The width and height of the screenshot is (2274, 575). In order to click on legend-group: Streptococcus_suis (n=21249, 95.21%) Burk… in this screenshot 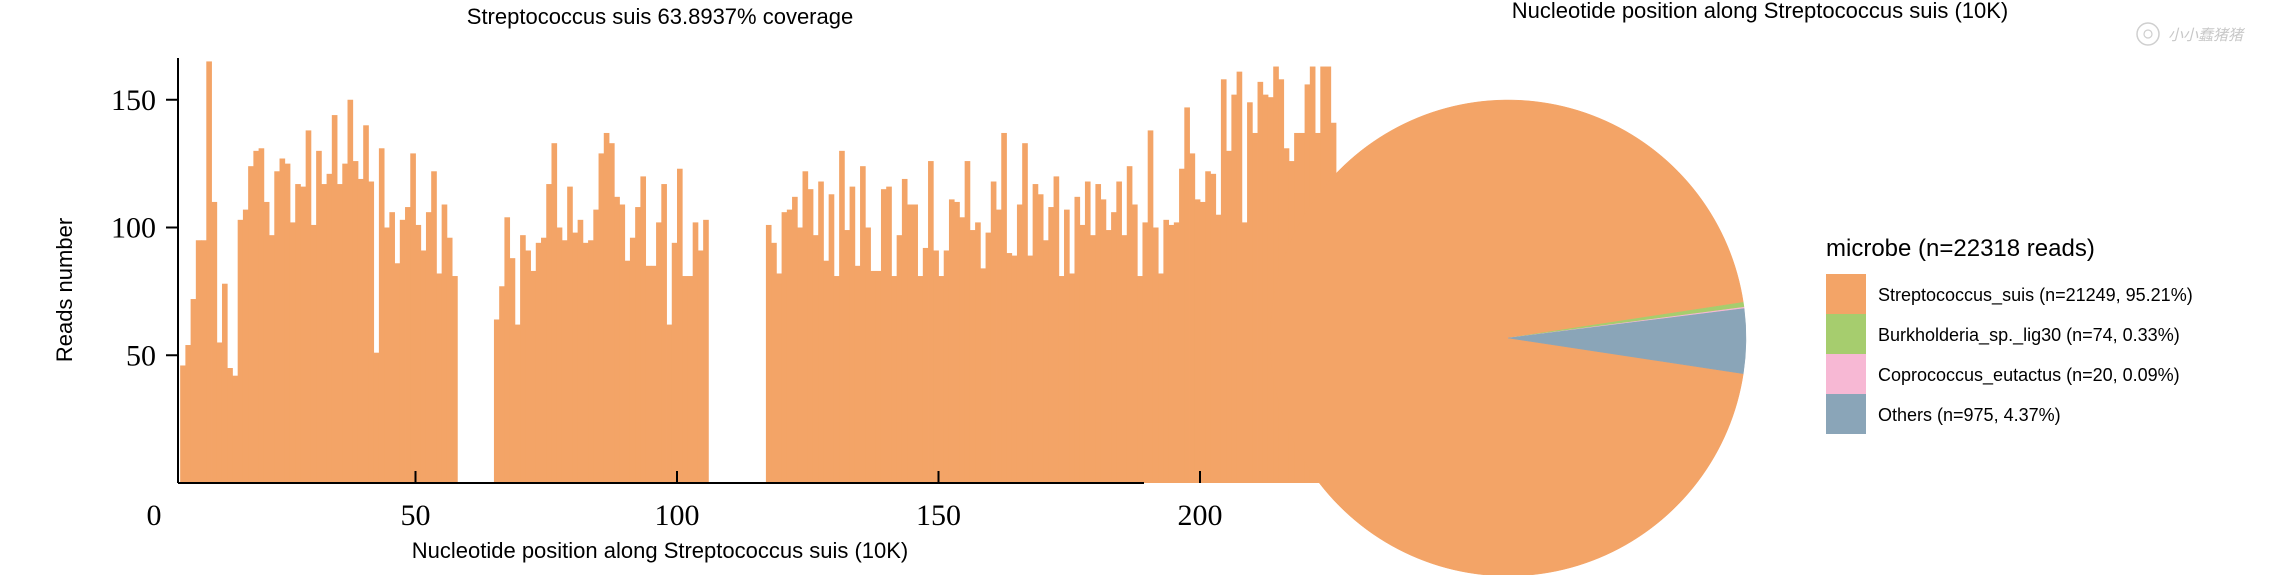, I will do `click(2009, 354)`.